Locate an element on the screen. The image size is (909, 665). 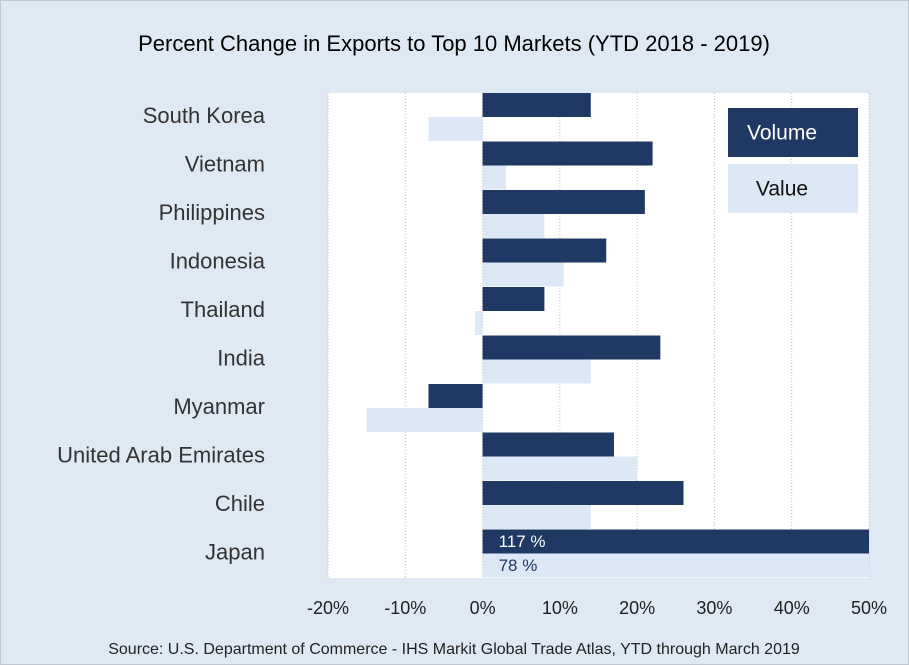
x-tick-label: 40% is located at coordinates (792, 608).